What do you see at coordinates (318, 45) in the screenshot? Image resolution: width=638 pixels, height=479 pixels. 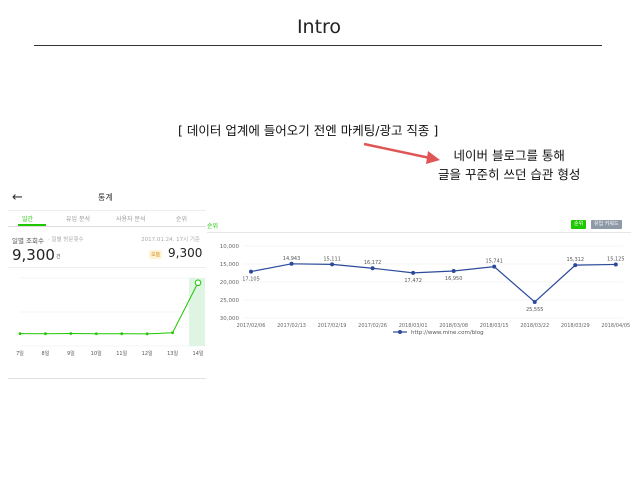 I see `title-rule` at bounding box center [318, 45].